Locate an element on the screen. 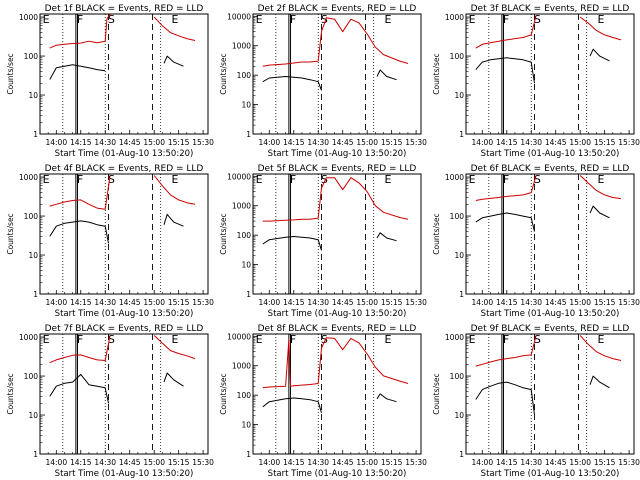 The height and width of the screenshot is (480, 640). chart-title: Det 1f BLACK = Events, RED = LLD is located at coordinates (124, 9).